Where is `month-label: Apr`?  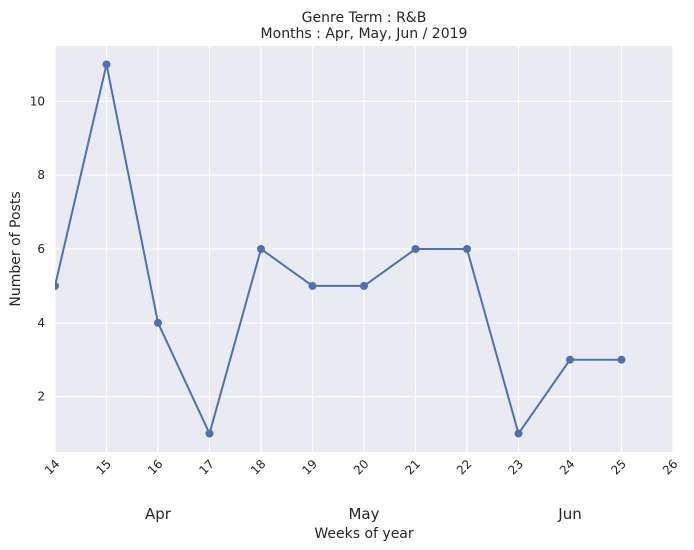 month-label: Apr is located at coordinates (158, 514).